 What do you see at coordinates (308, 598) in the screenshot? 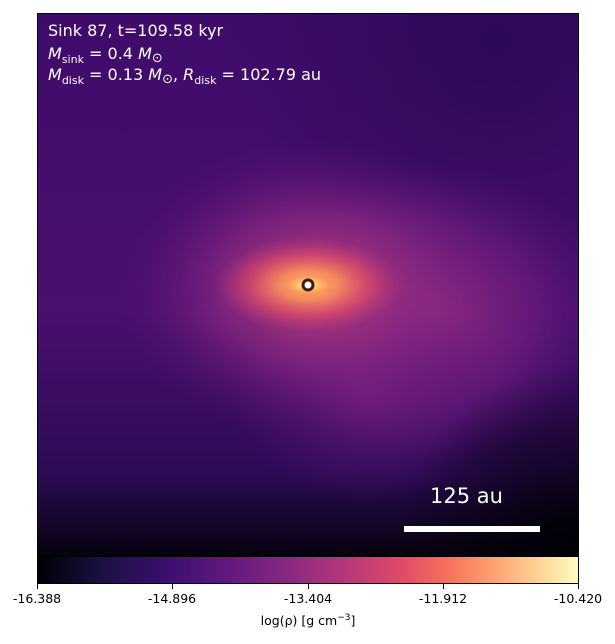
I see `colorbar-tick-label: -13.404` at bounding box center [308, 598].